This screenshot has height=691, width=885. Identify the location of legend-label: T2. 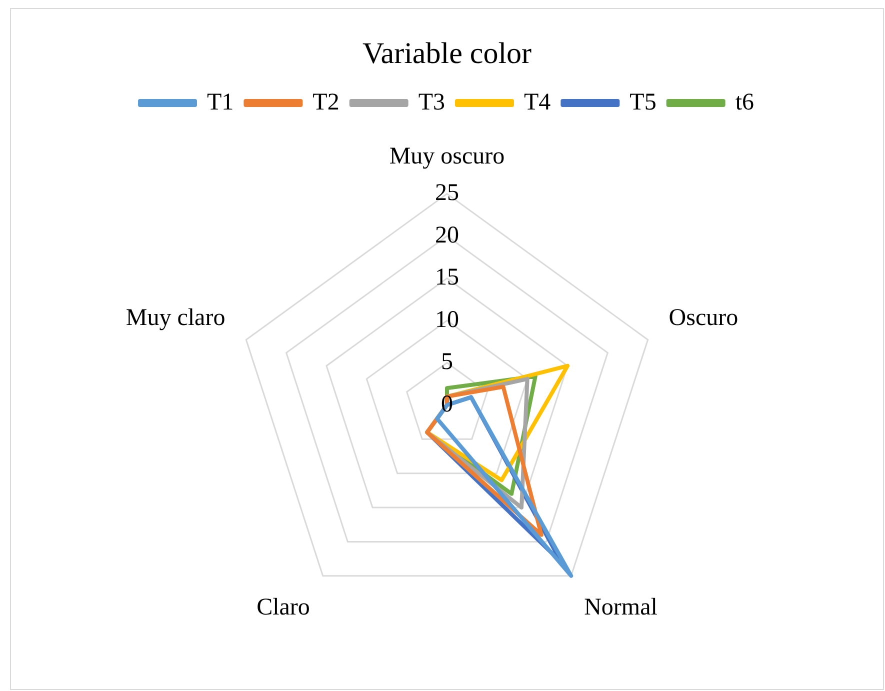
(326, 102).